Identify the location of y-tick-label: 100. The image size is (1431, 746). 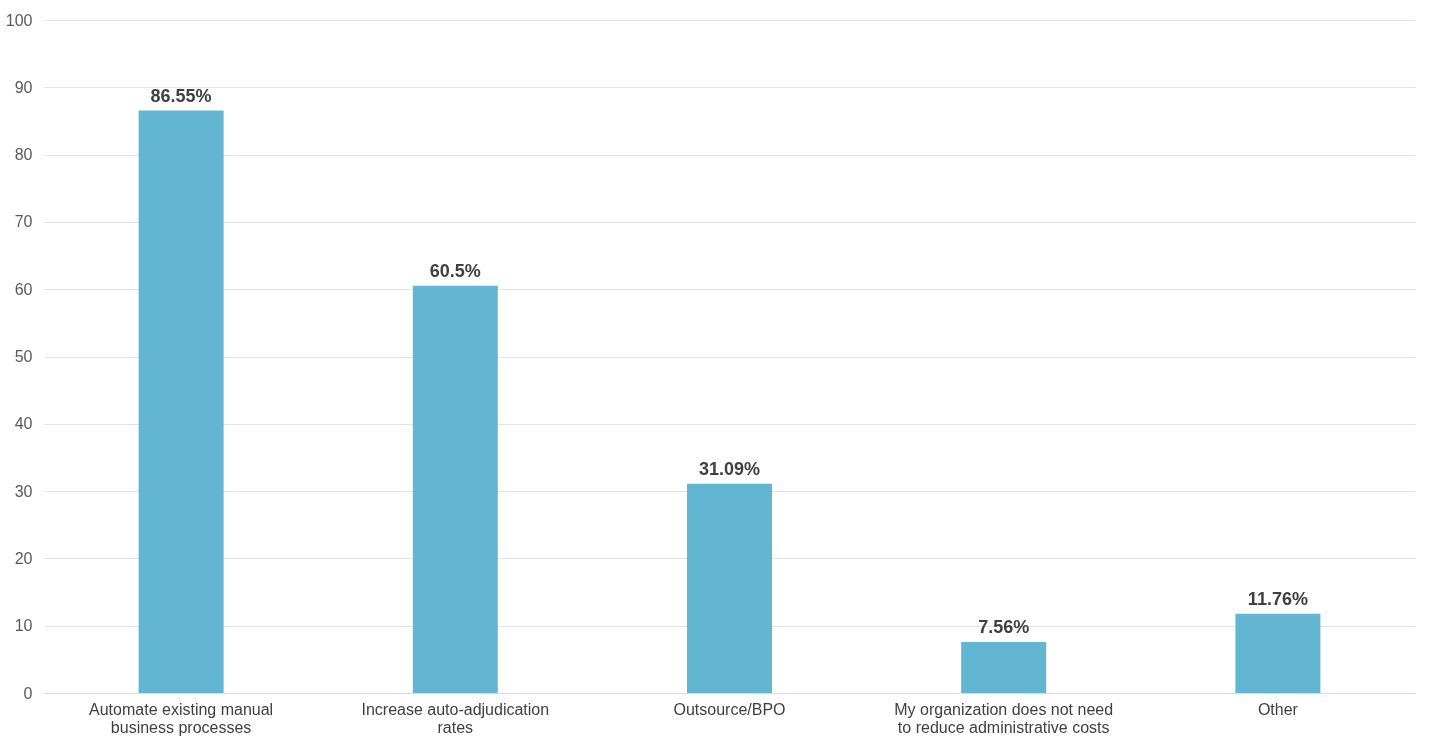
(19, 20).